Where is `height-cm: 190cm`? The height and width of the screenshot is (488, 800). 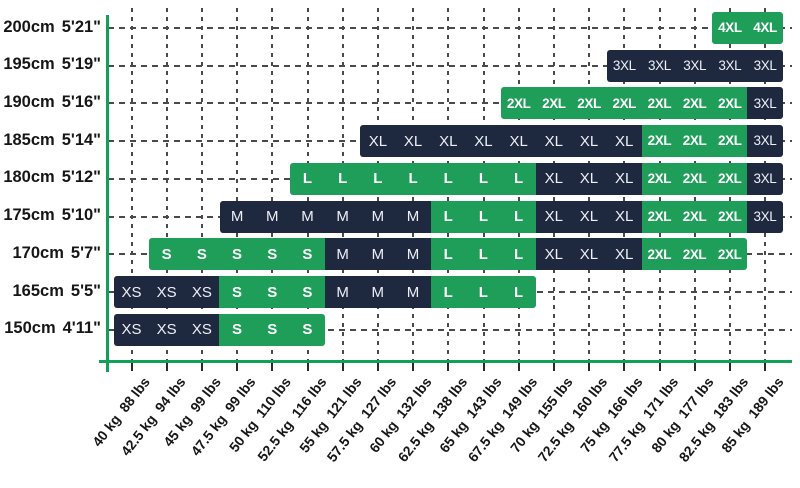 height-cm: 190cm is located at coordinates (29, 101).